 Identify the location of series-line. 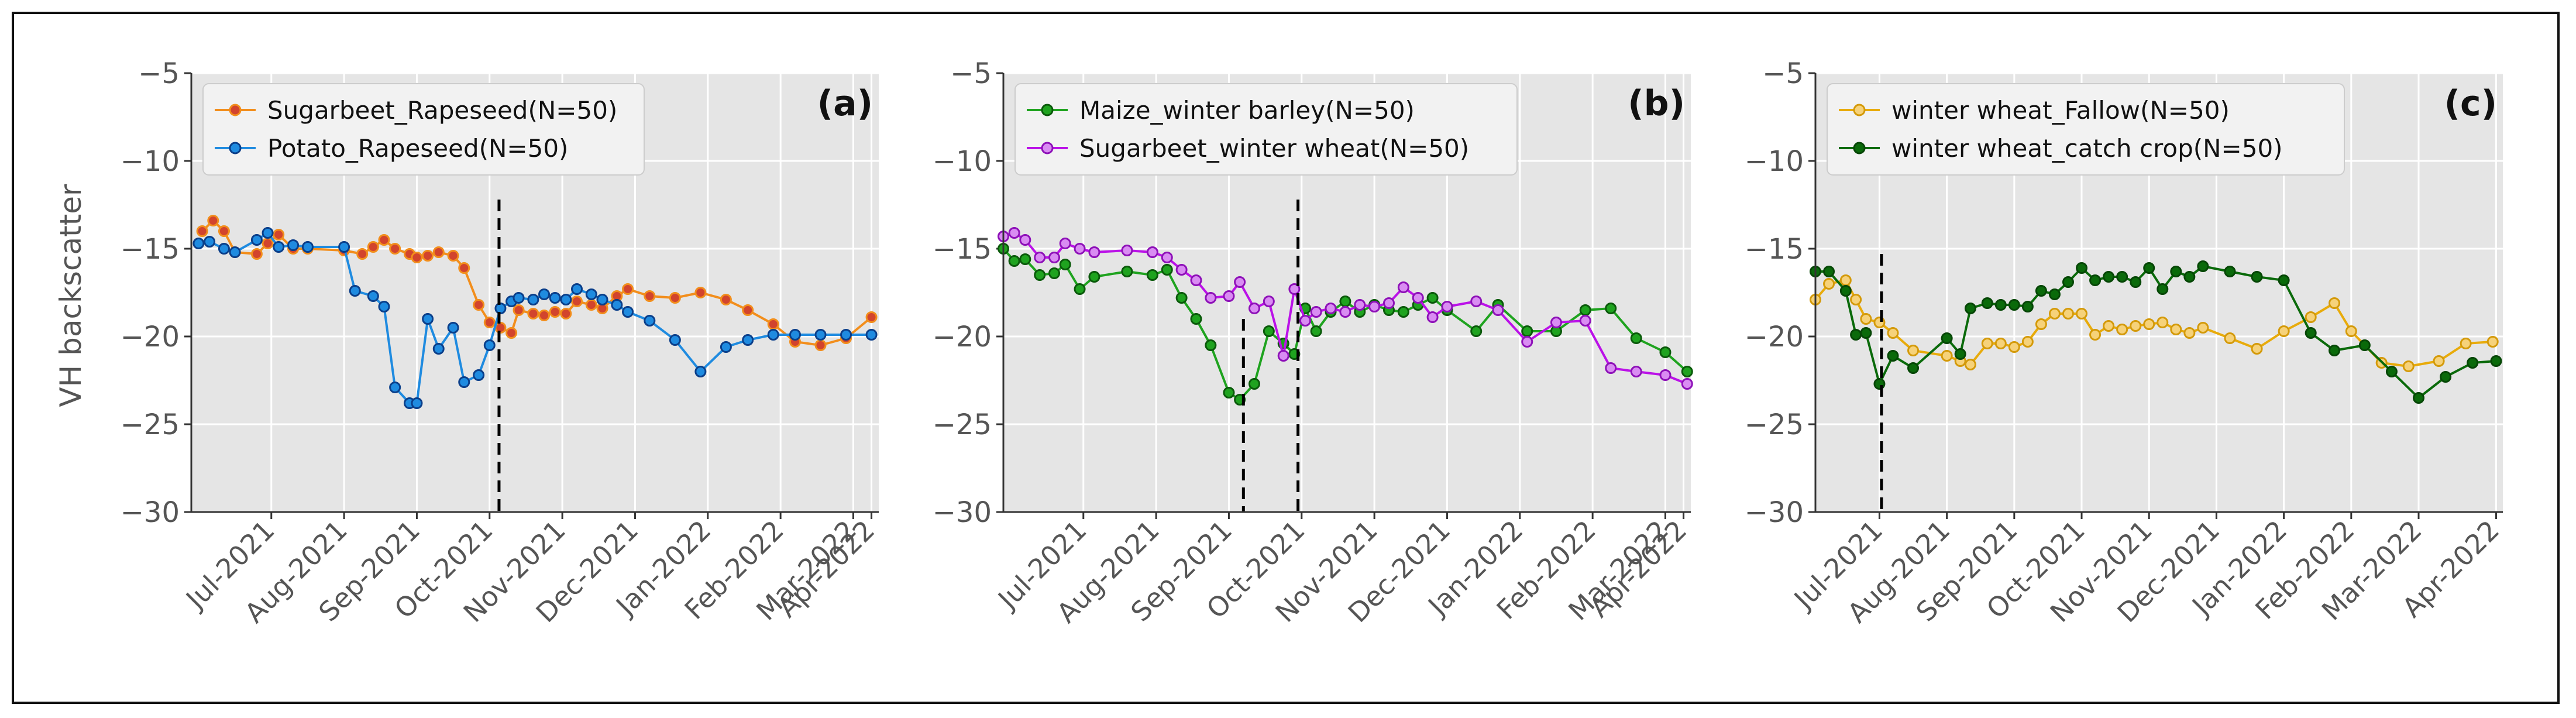
(1345, 308).